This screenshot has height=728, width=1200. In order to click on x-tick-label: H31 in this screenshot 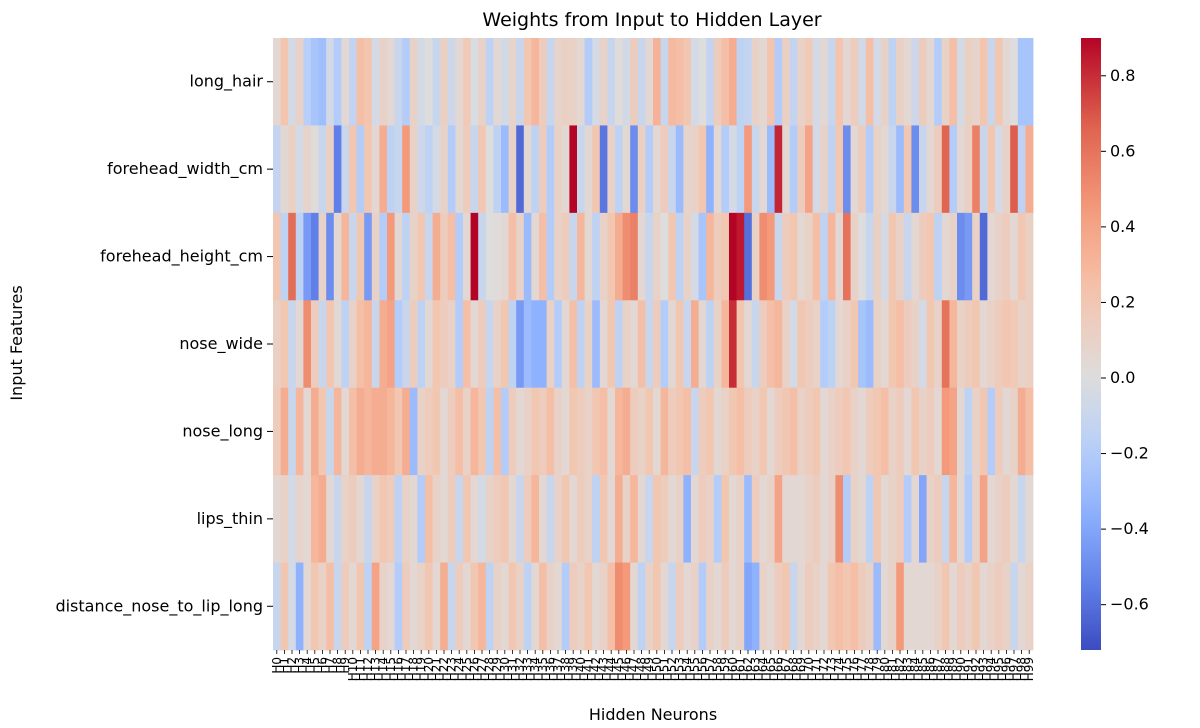, I will do `click(512, 669)`.